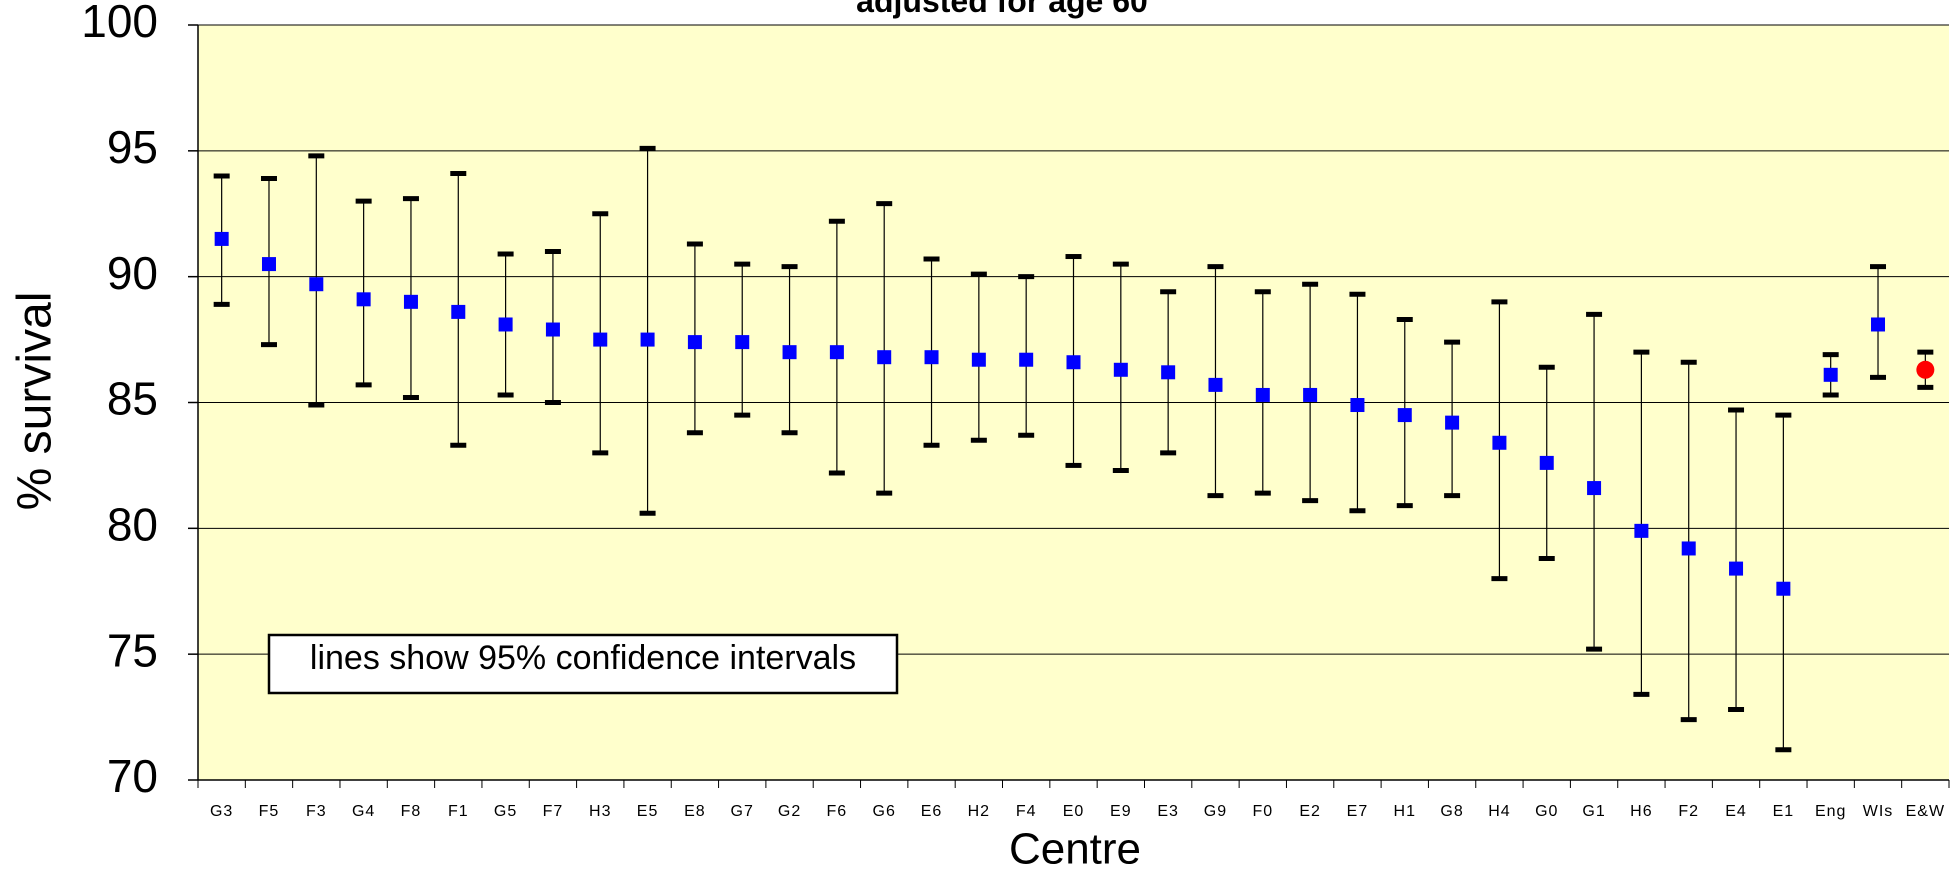 Image resolution: width=1955 pixels, height=872 pixels. I want to click on y-tick-label: 70, so click(132, 776).